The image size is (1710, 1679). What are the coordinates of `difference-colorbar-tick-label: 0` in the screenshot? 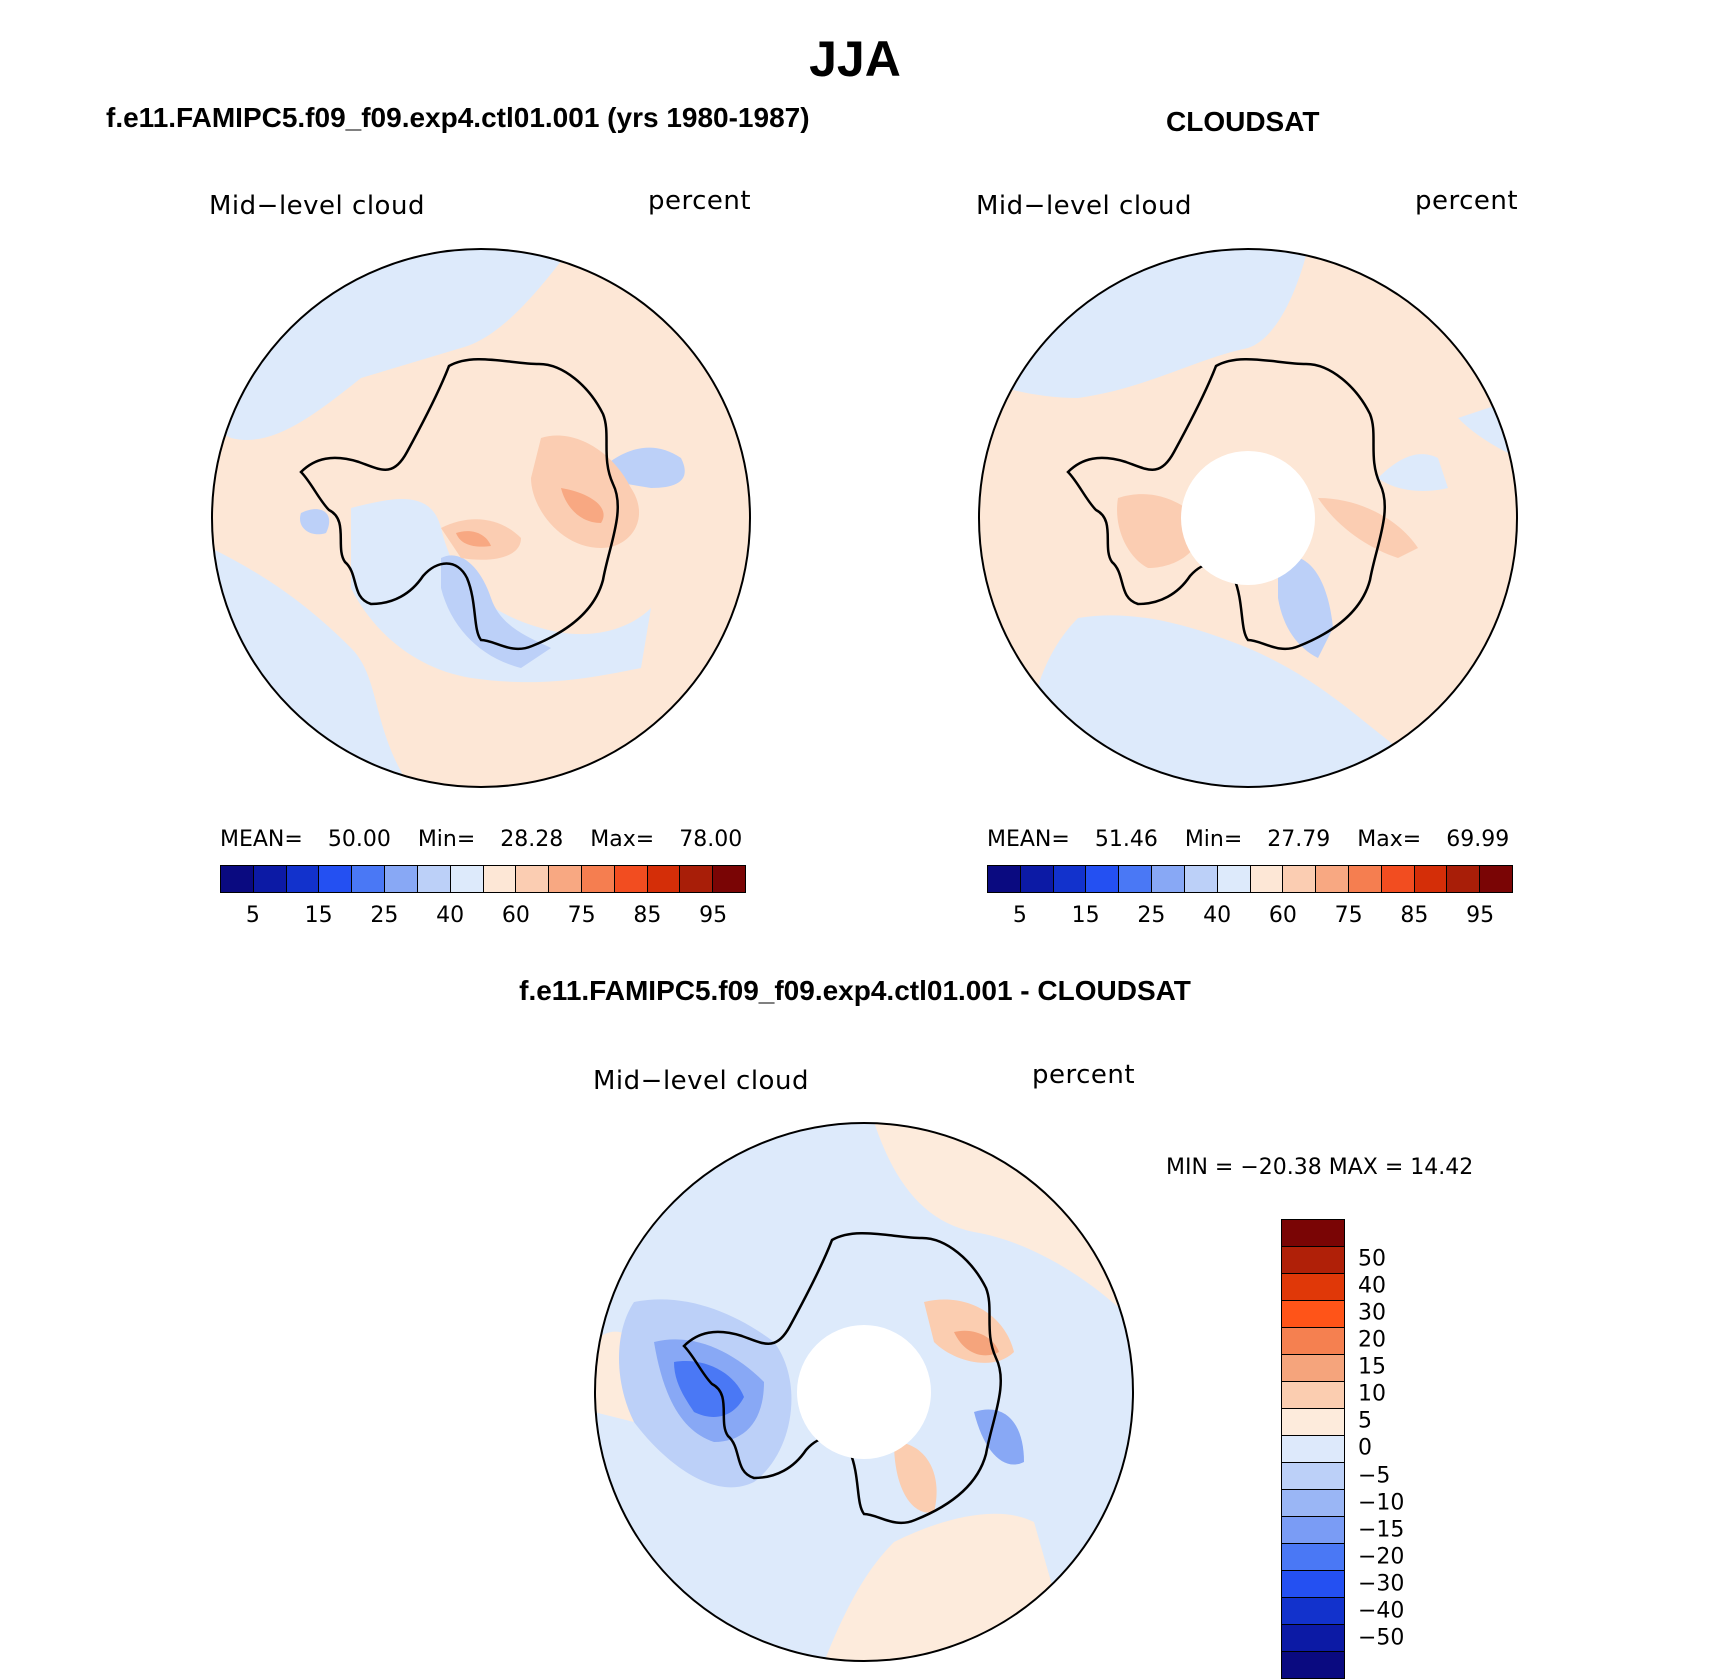 It's located at (1365, 1448).